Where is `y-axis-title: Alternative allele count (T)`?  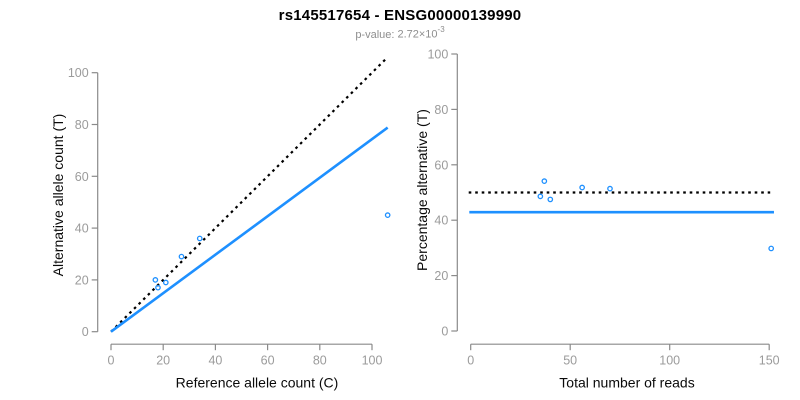 y-axis-title: Alternative allele count (T) is located at coordinates (58, 195).